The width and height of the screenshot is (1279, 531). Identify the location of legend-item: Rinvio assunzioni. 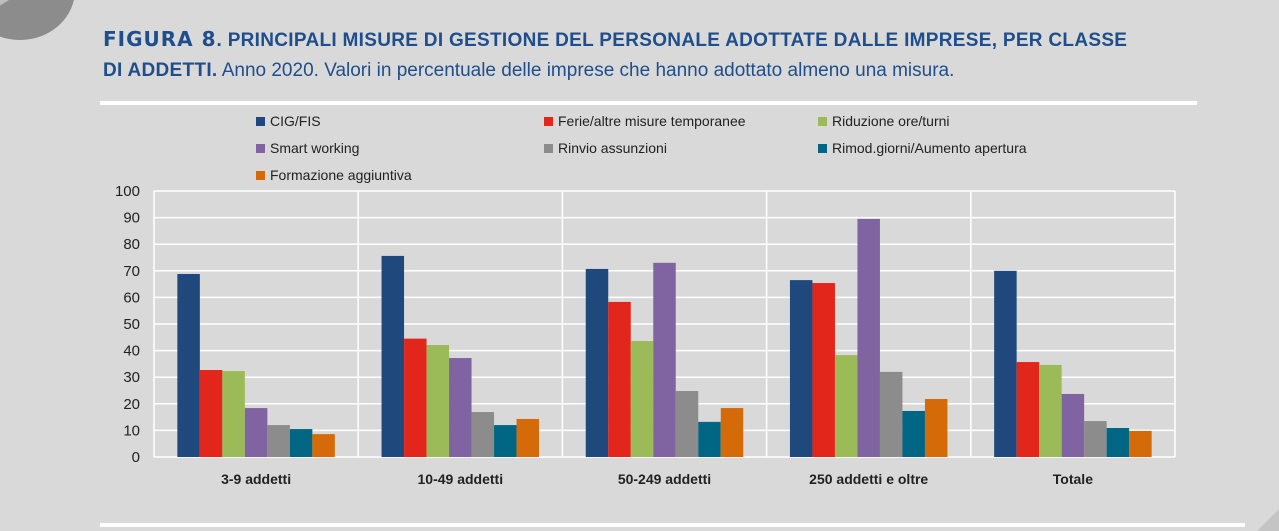
(605, 148).